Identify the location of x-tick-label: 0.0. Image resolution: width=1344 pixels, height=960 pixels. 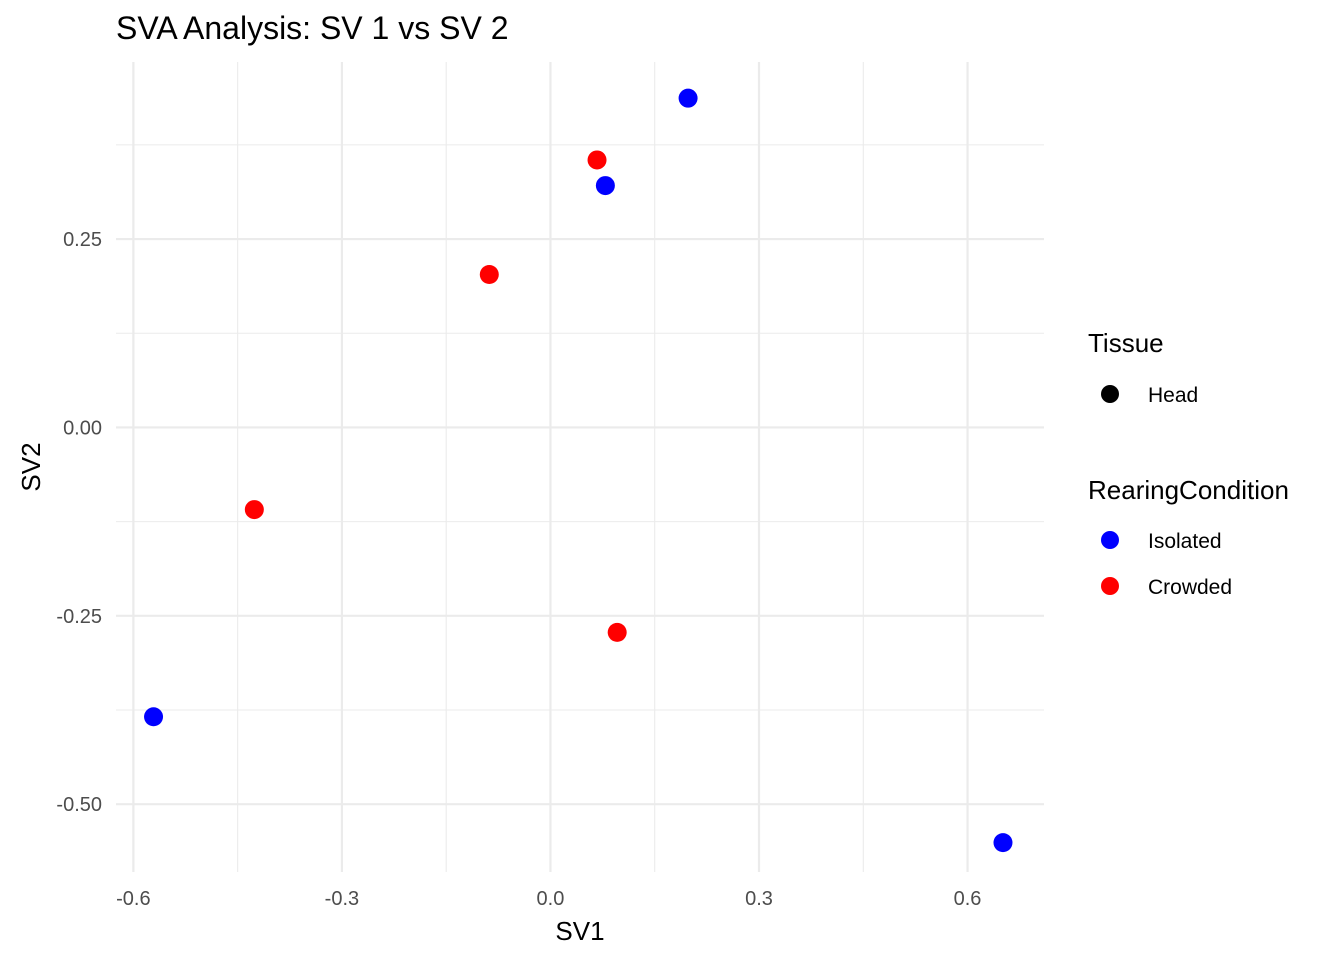
(551, 899).